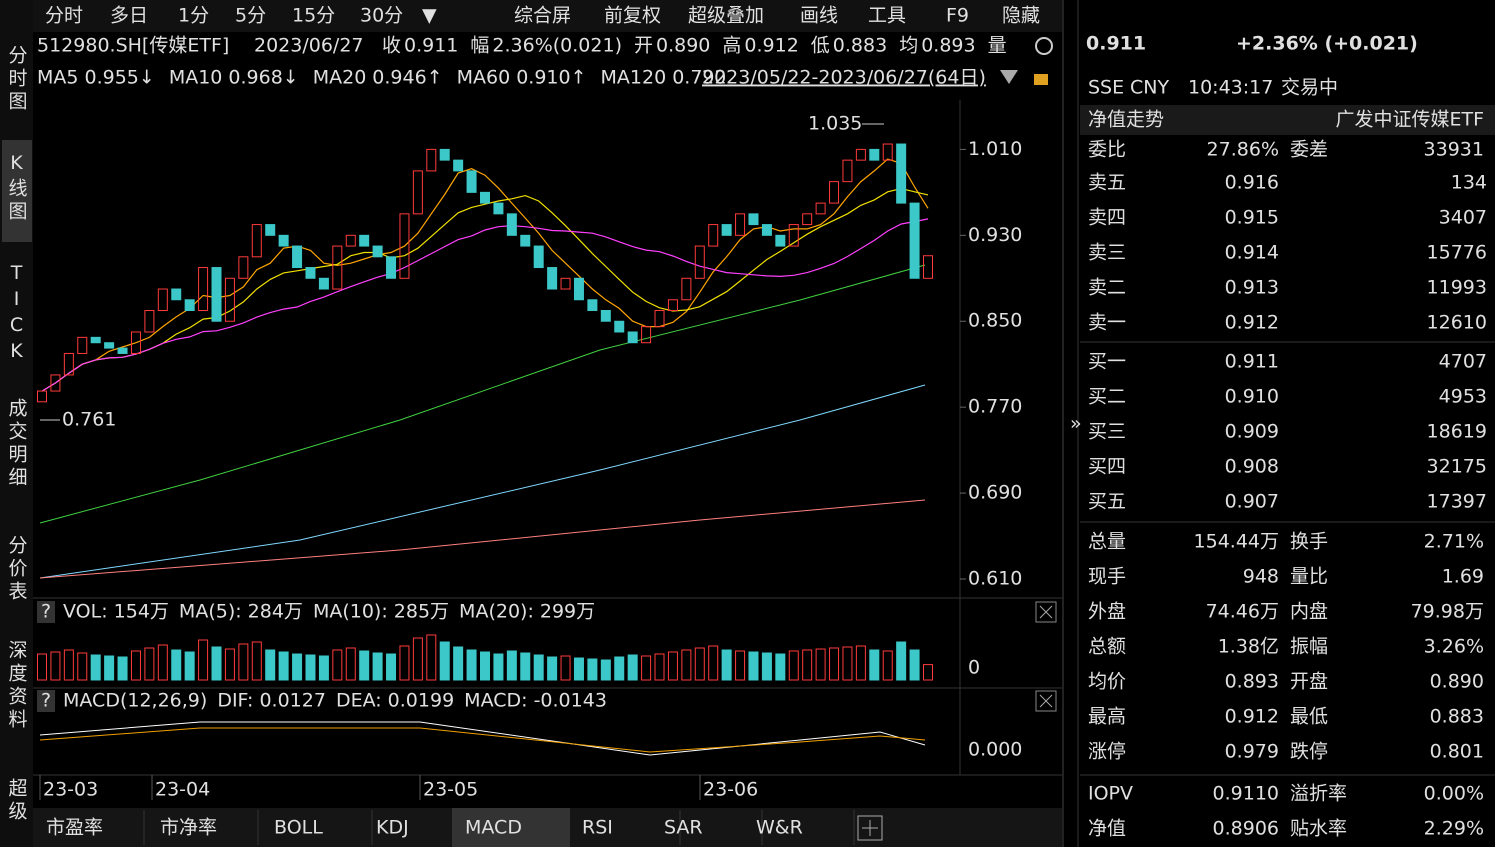 This screenshot has width=1495, height=847. Describe the element at coordinates (632, 16) in the screenshot. I see `toolbar-item: 前复权` at that location.